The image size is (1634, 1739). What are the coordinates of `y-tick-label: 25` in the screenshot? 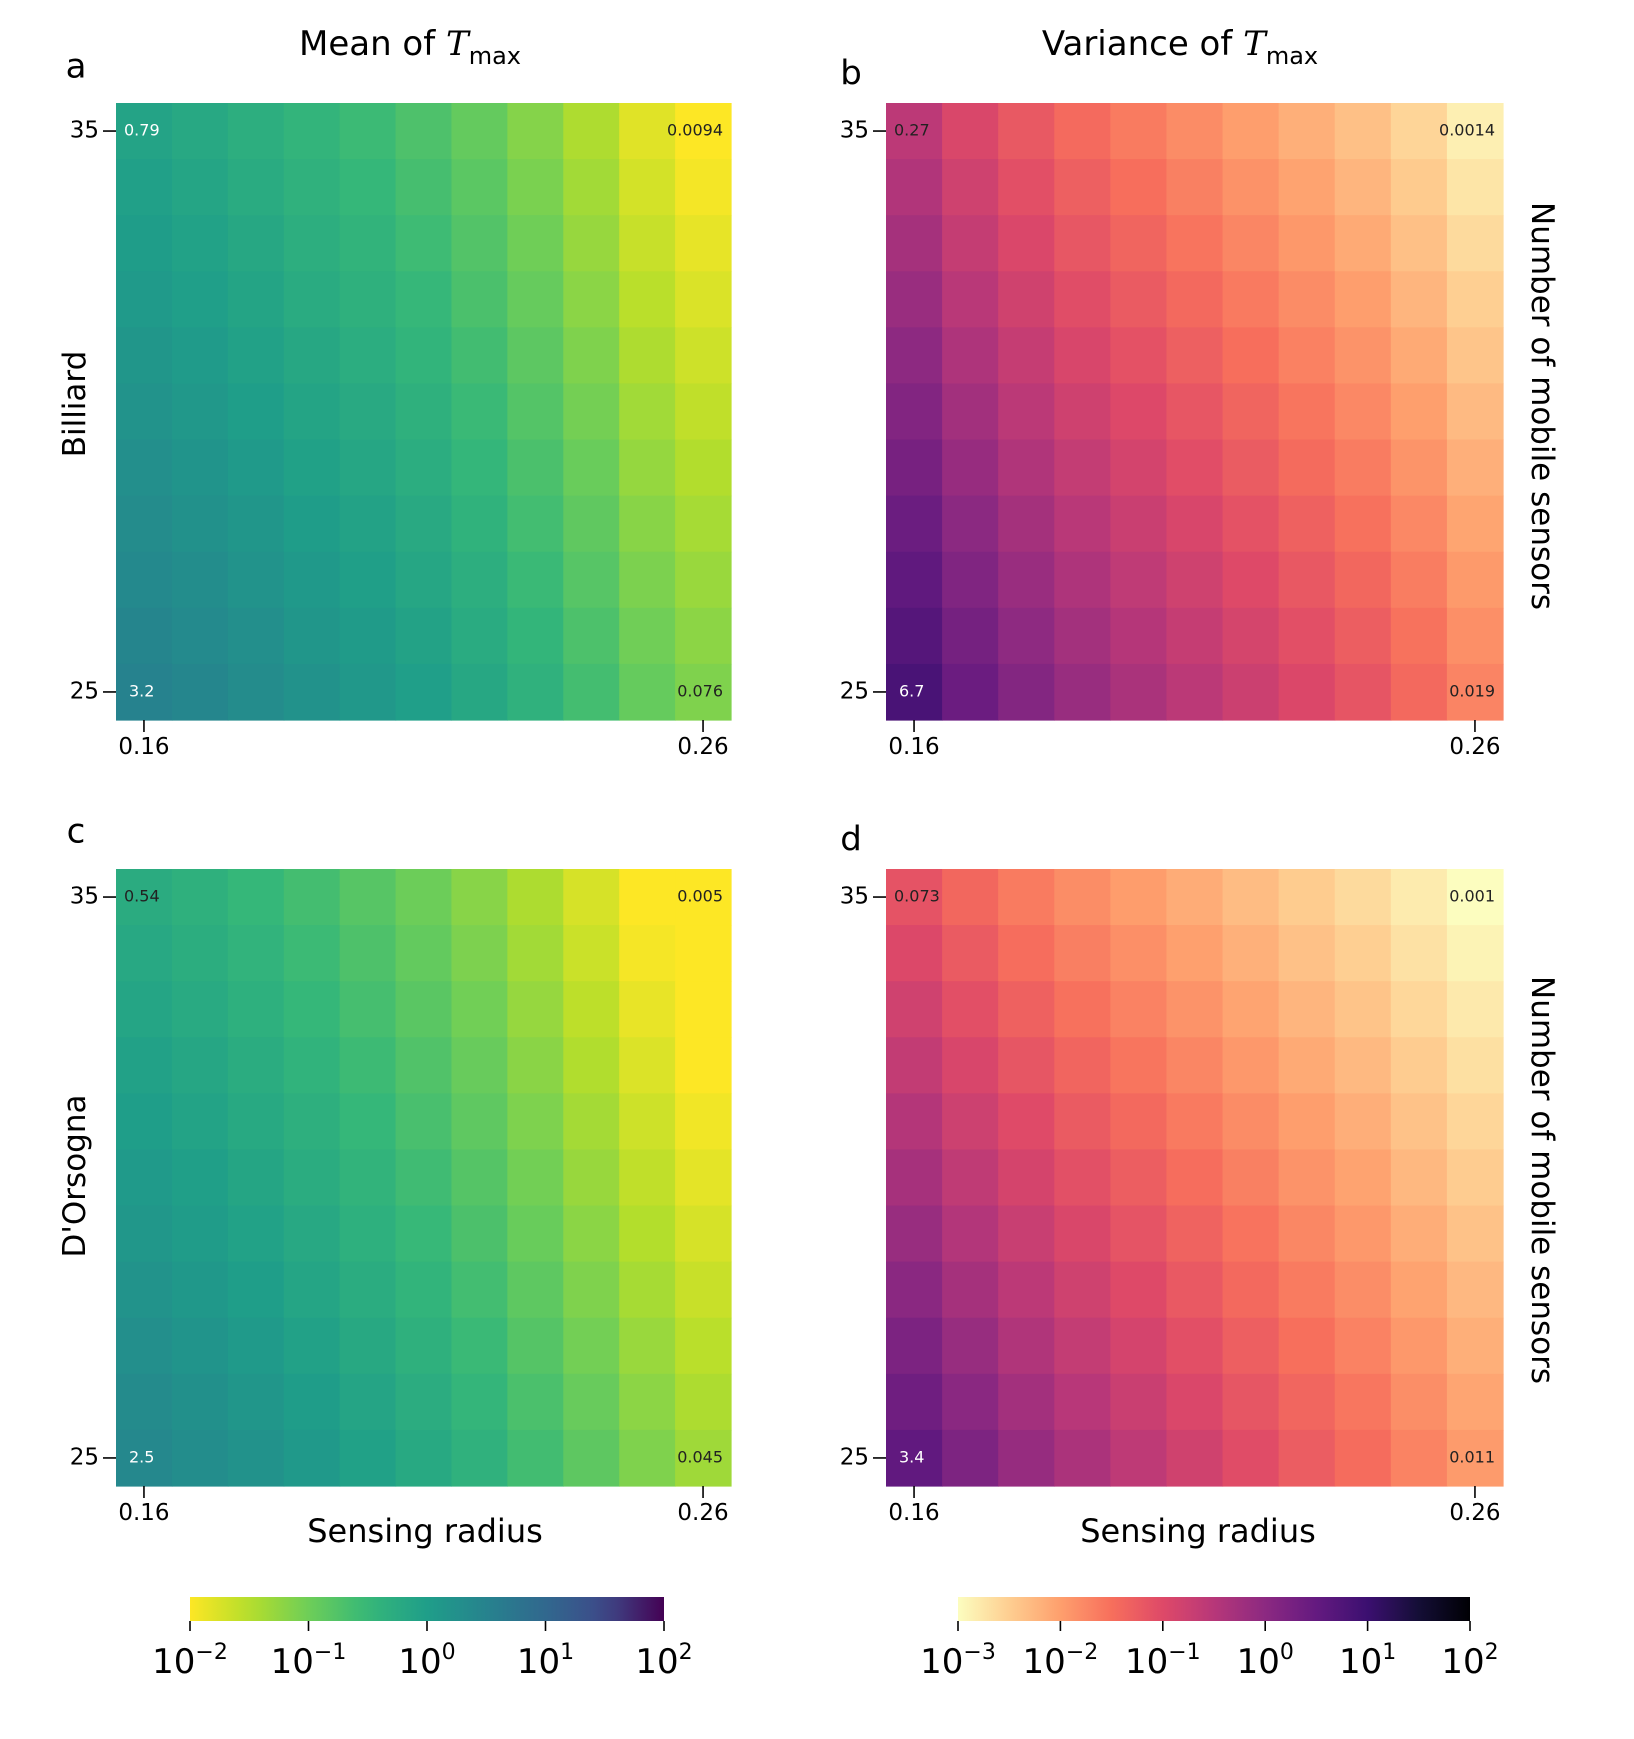 It's located at (854, 1457).